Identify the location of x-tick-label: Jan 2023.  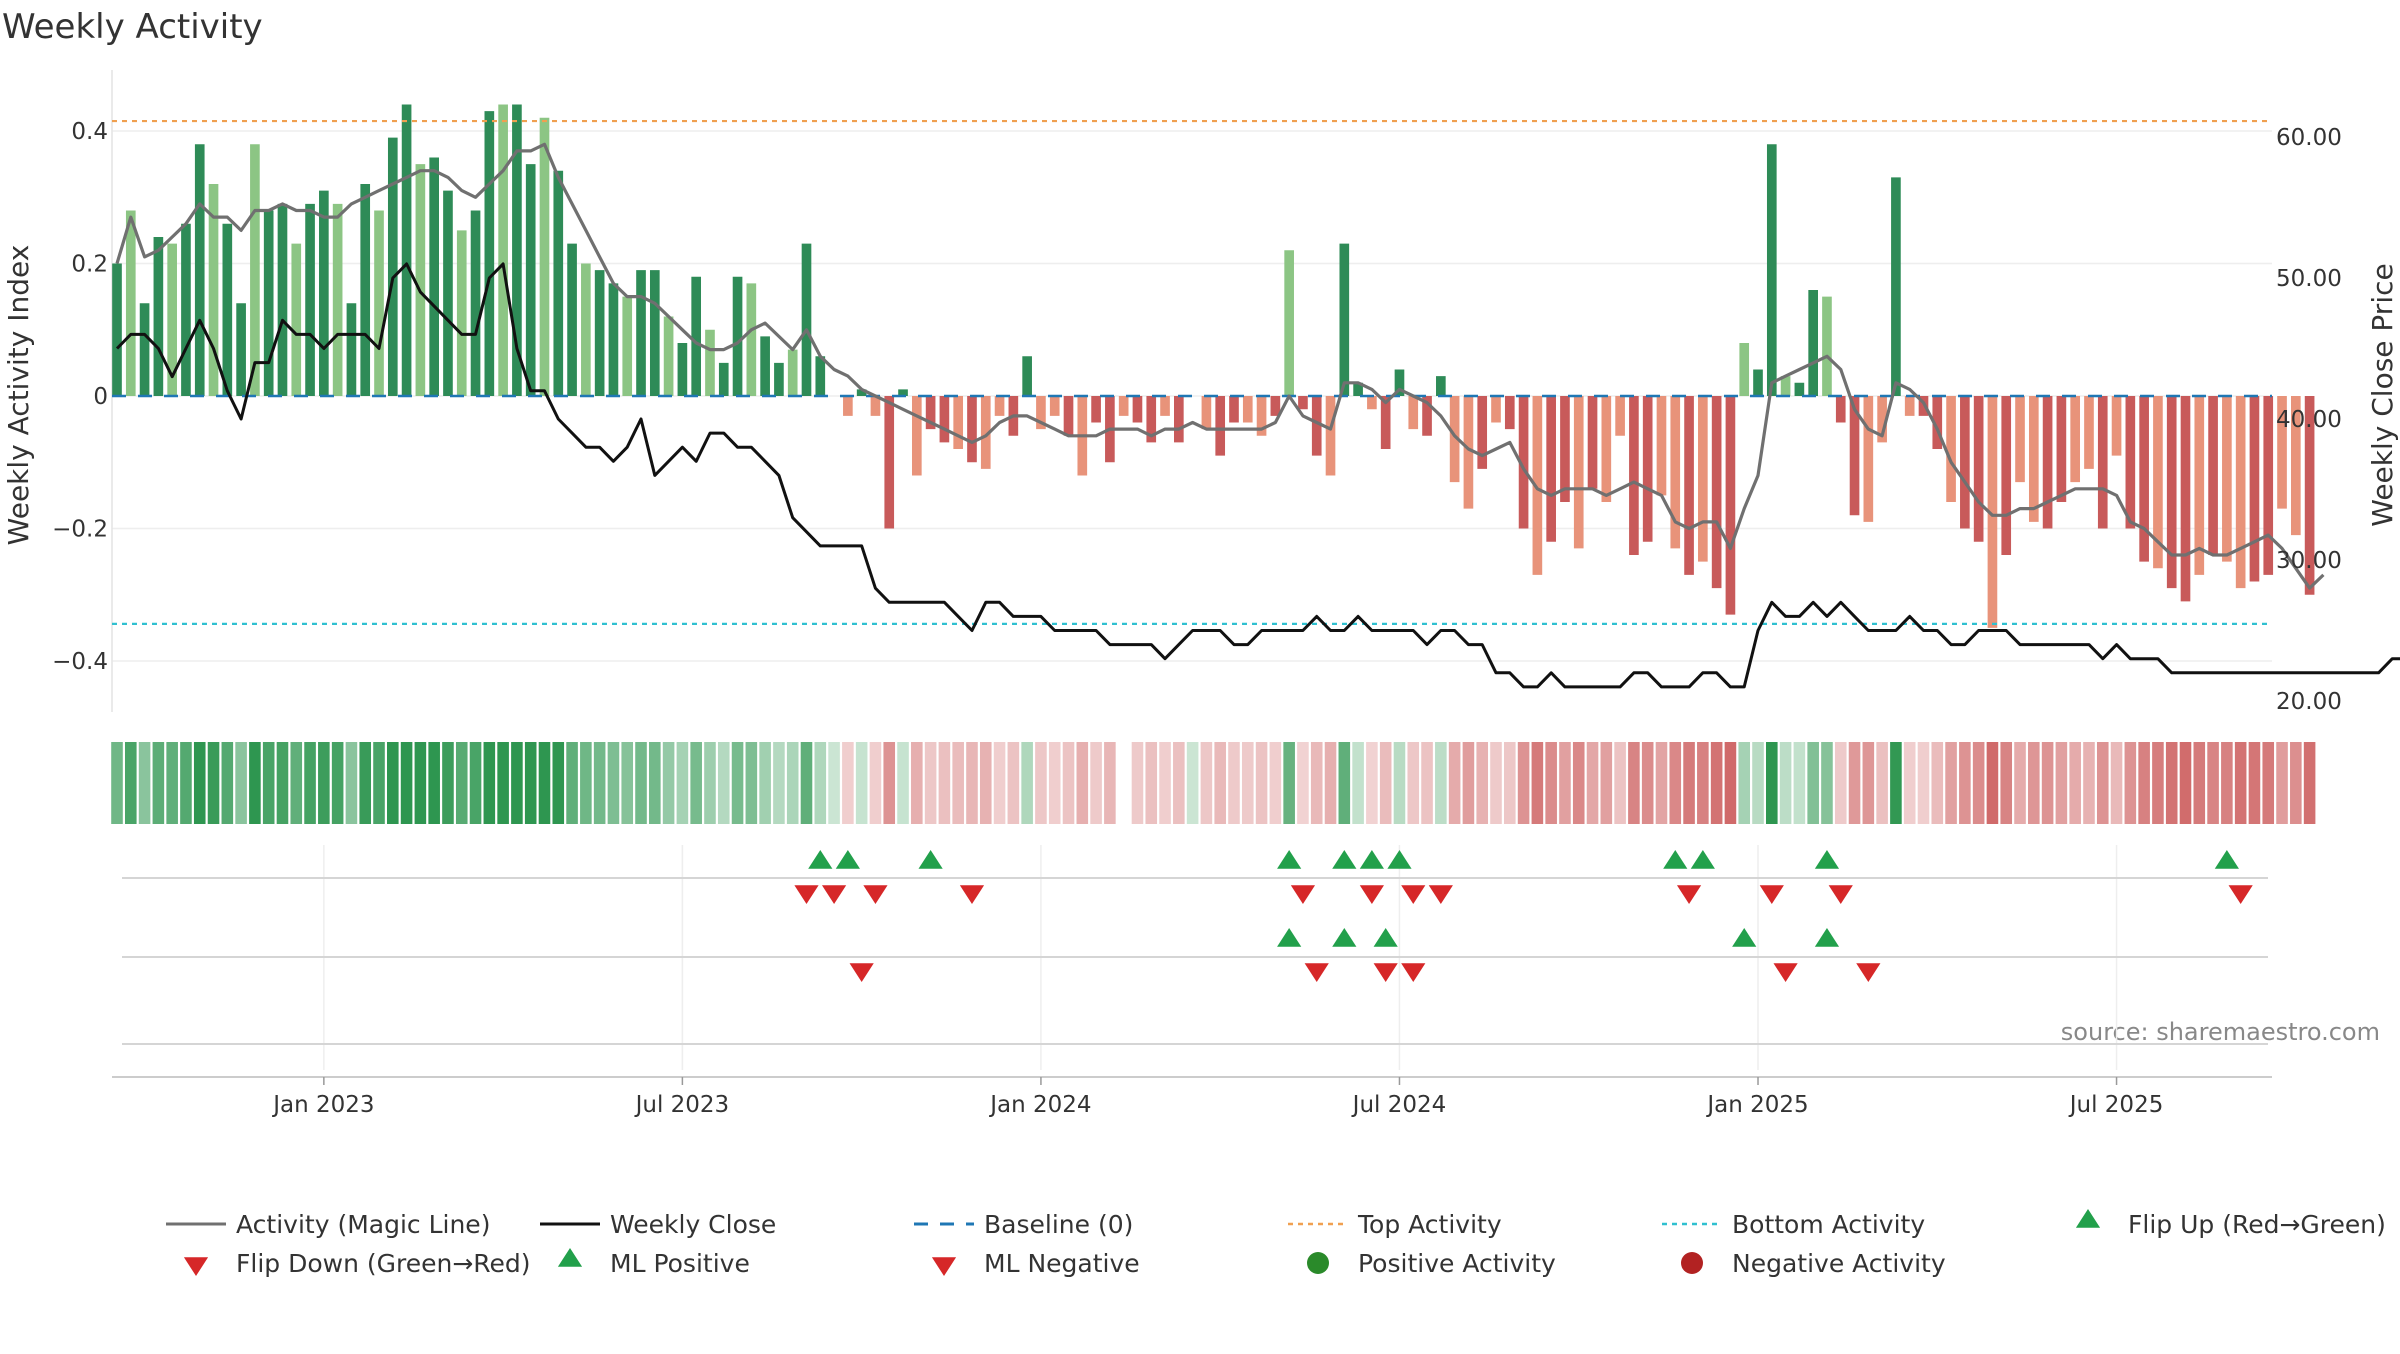
(322, 1105).